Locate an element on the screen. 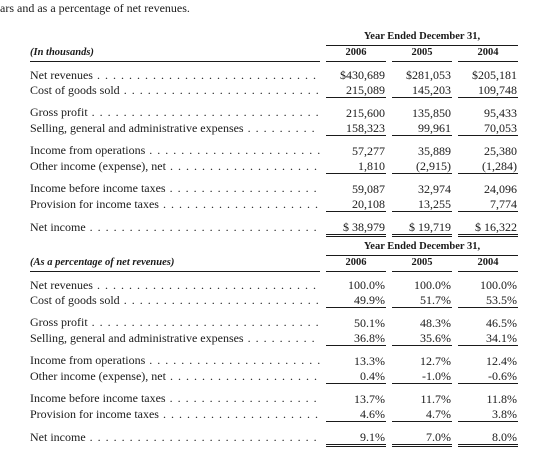 The height and width of the screenshot is (459, 545). table-row: Net revenues $430,689 $281,053 $205,181 is located at coordinates (274, 74).